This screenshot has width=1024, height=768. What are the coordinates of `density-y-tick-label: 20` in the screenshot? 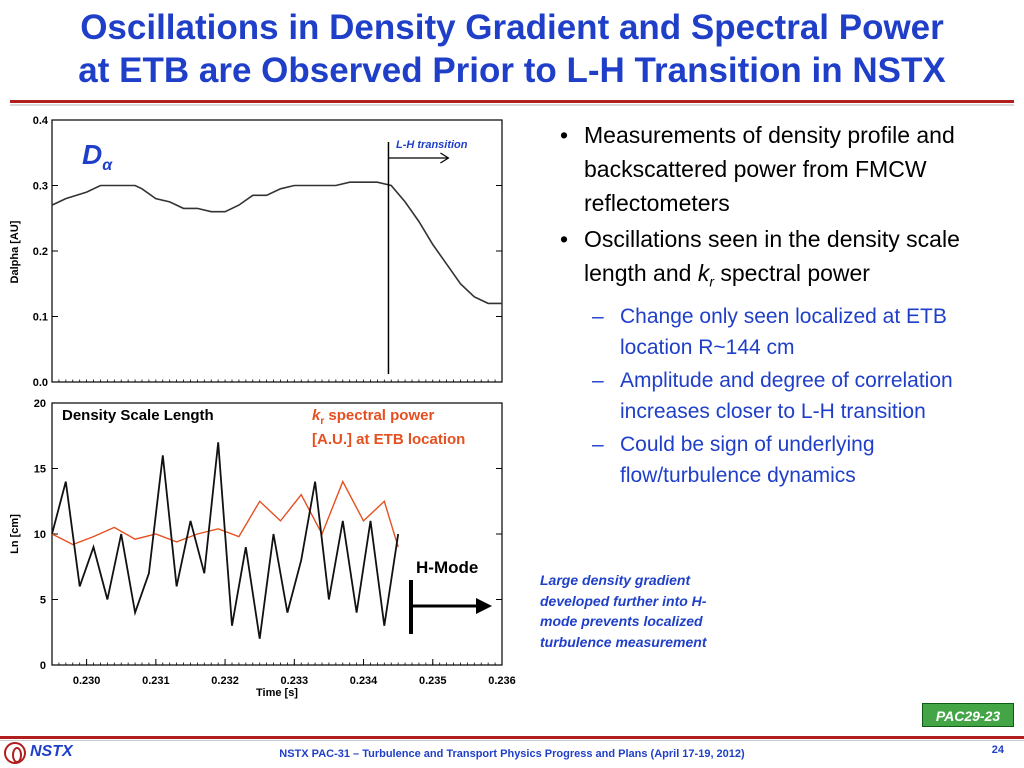 It's located at (40, 404).